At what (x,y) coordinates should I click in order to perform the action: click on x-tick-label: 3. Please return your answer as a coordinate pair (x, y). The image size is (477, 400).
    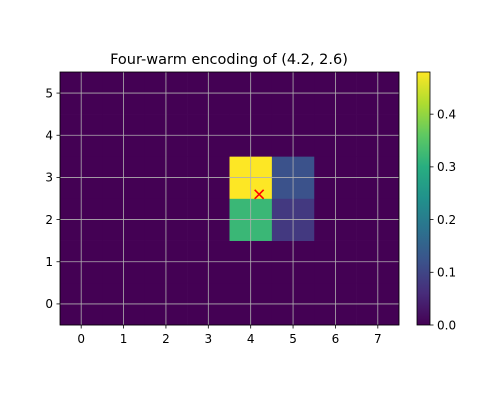
    Looking at the image, I should click on (208, 339).